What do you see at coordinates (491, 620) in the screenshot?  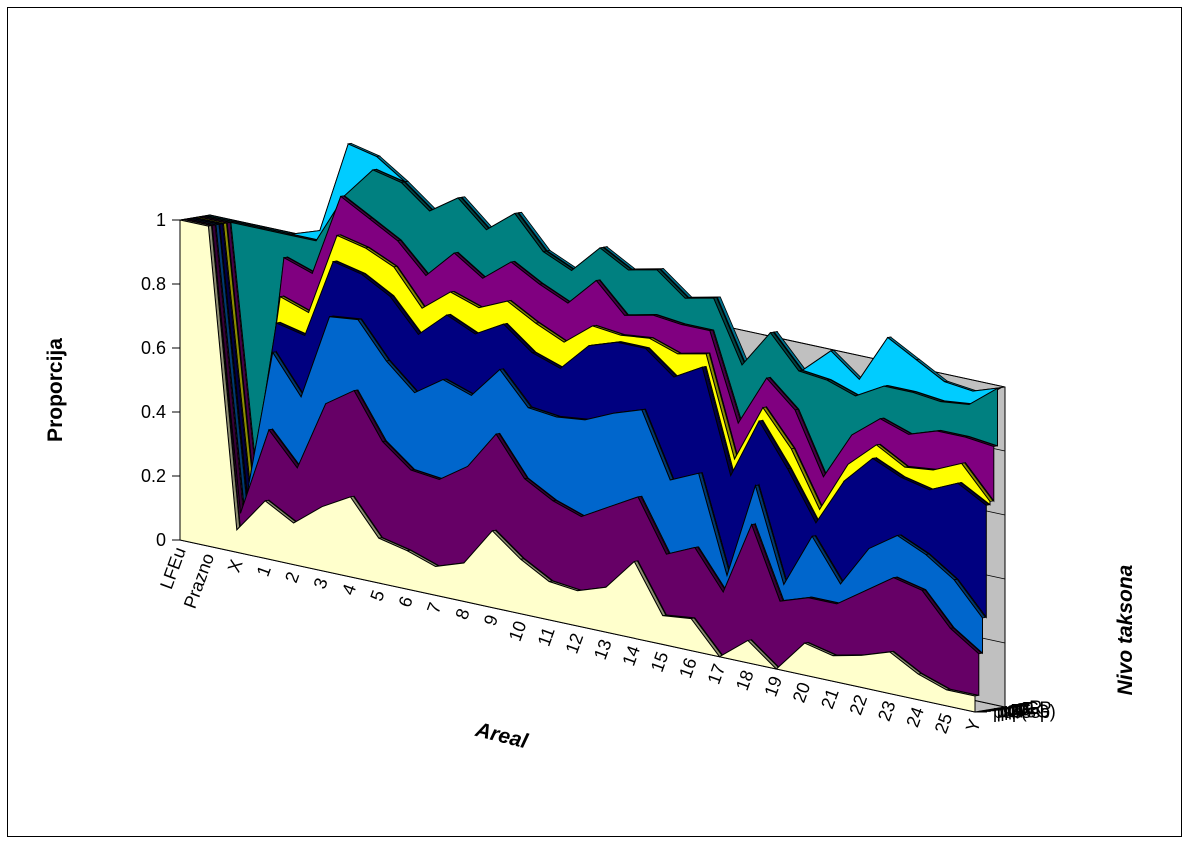 I see `x-tick-label: 9` at bounding box center [491, 620].